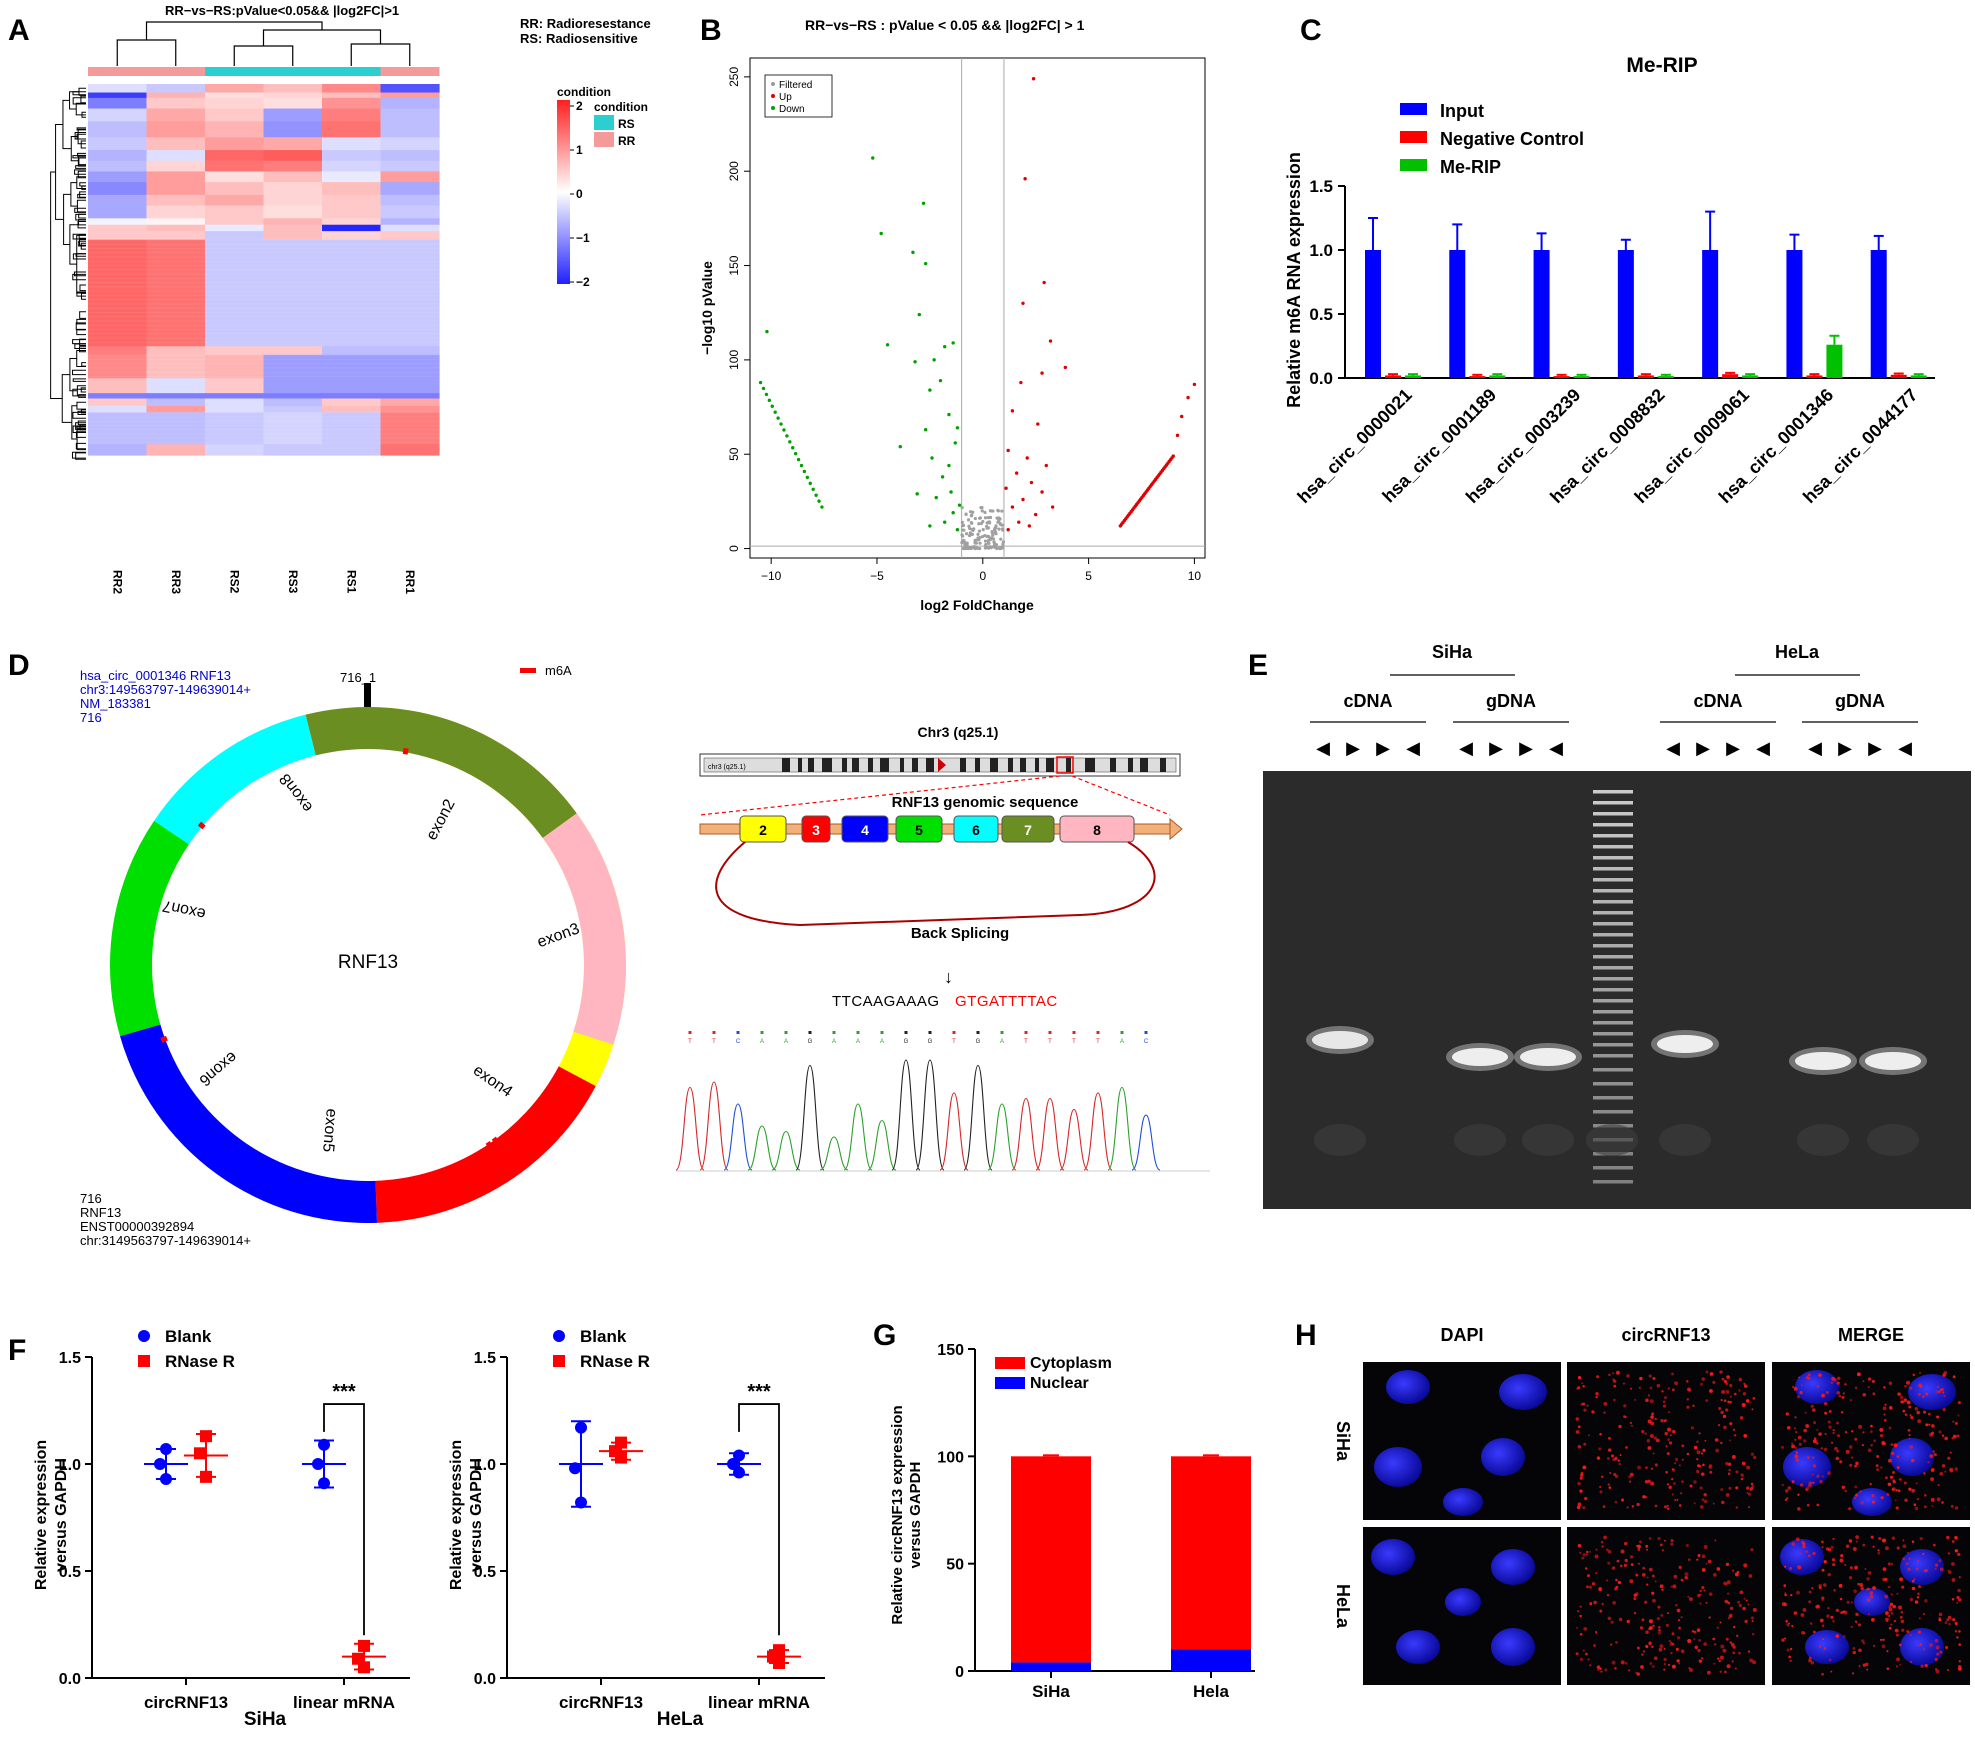 The height and width of the screenshot is (1737, 1975). I want to click on base-call: C, so click(1146, 1042).